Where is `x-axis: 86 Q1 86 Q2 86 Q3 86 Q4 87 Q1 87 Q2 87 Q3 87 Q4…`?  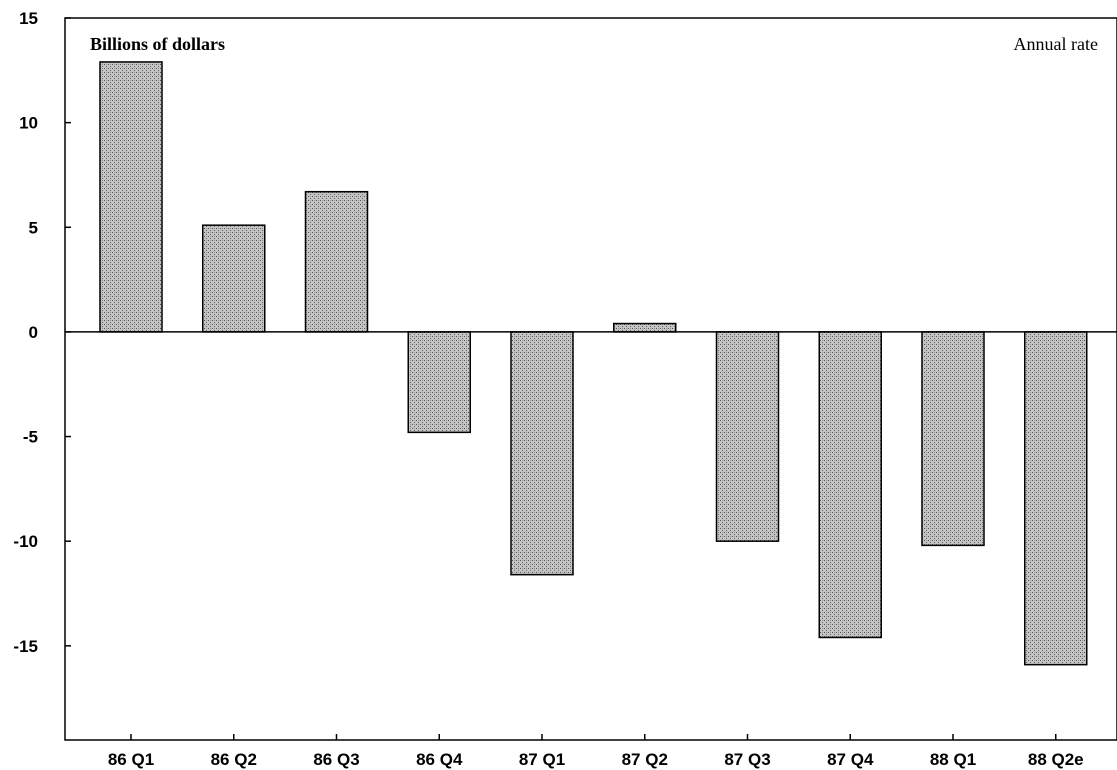 x-axis: 86 Q1 86 Q2 86 Q3 86 Q4 87 Q1 87 Q2 87 Q3 87 Q4… is located at coordinates (596, 751).